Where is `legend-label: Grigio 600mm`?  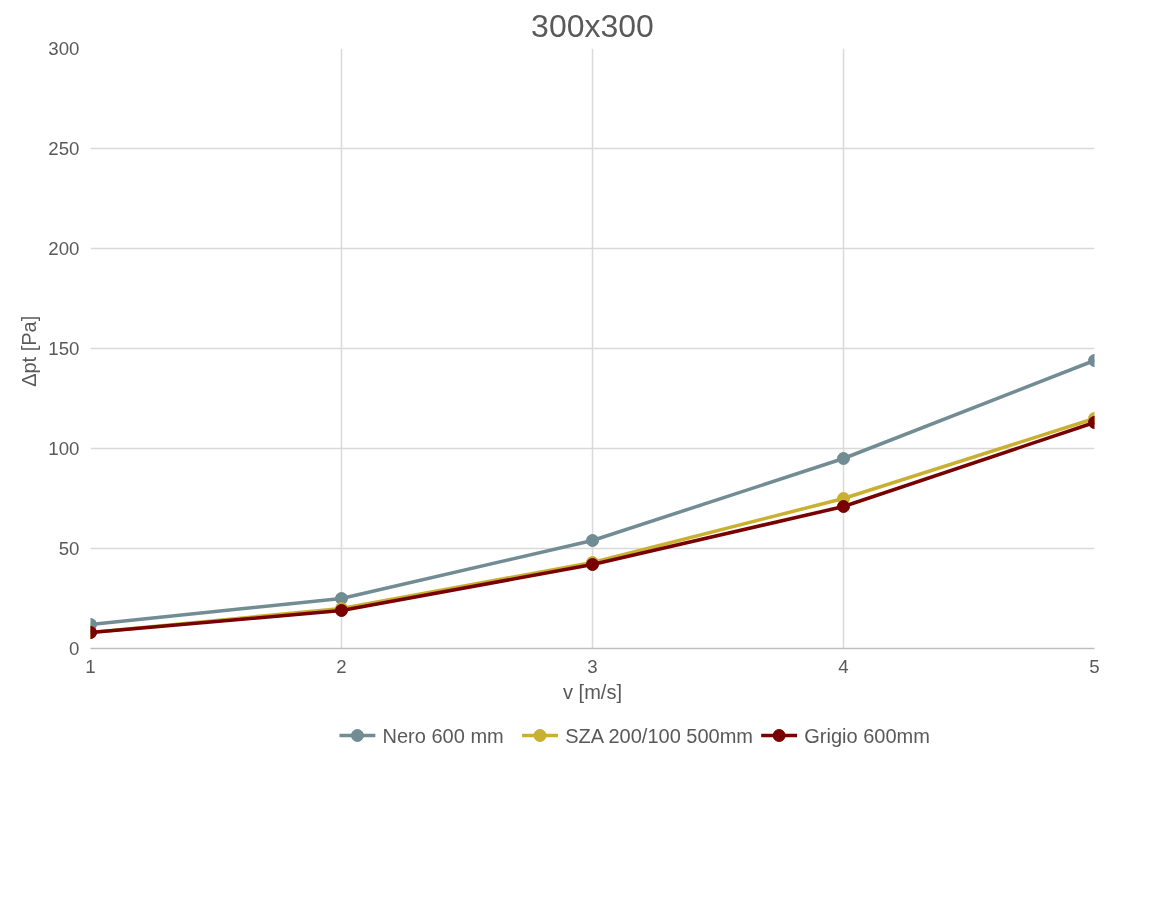
legend-label: Grigio 600mm is located at coordinates (867, 735).